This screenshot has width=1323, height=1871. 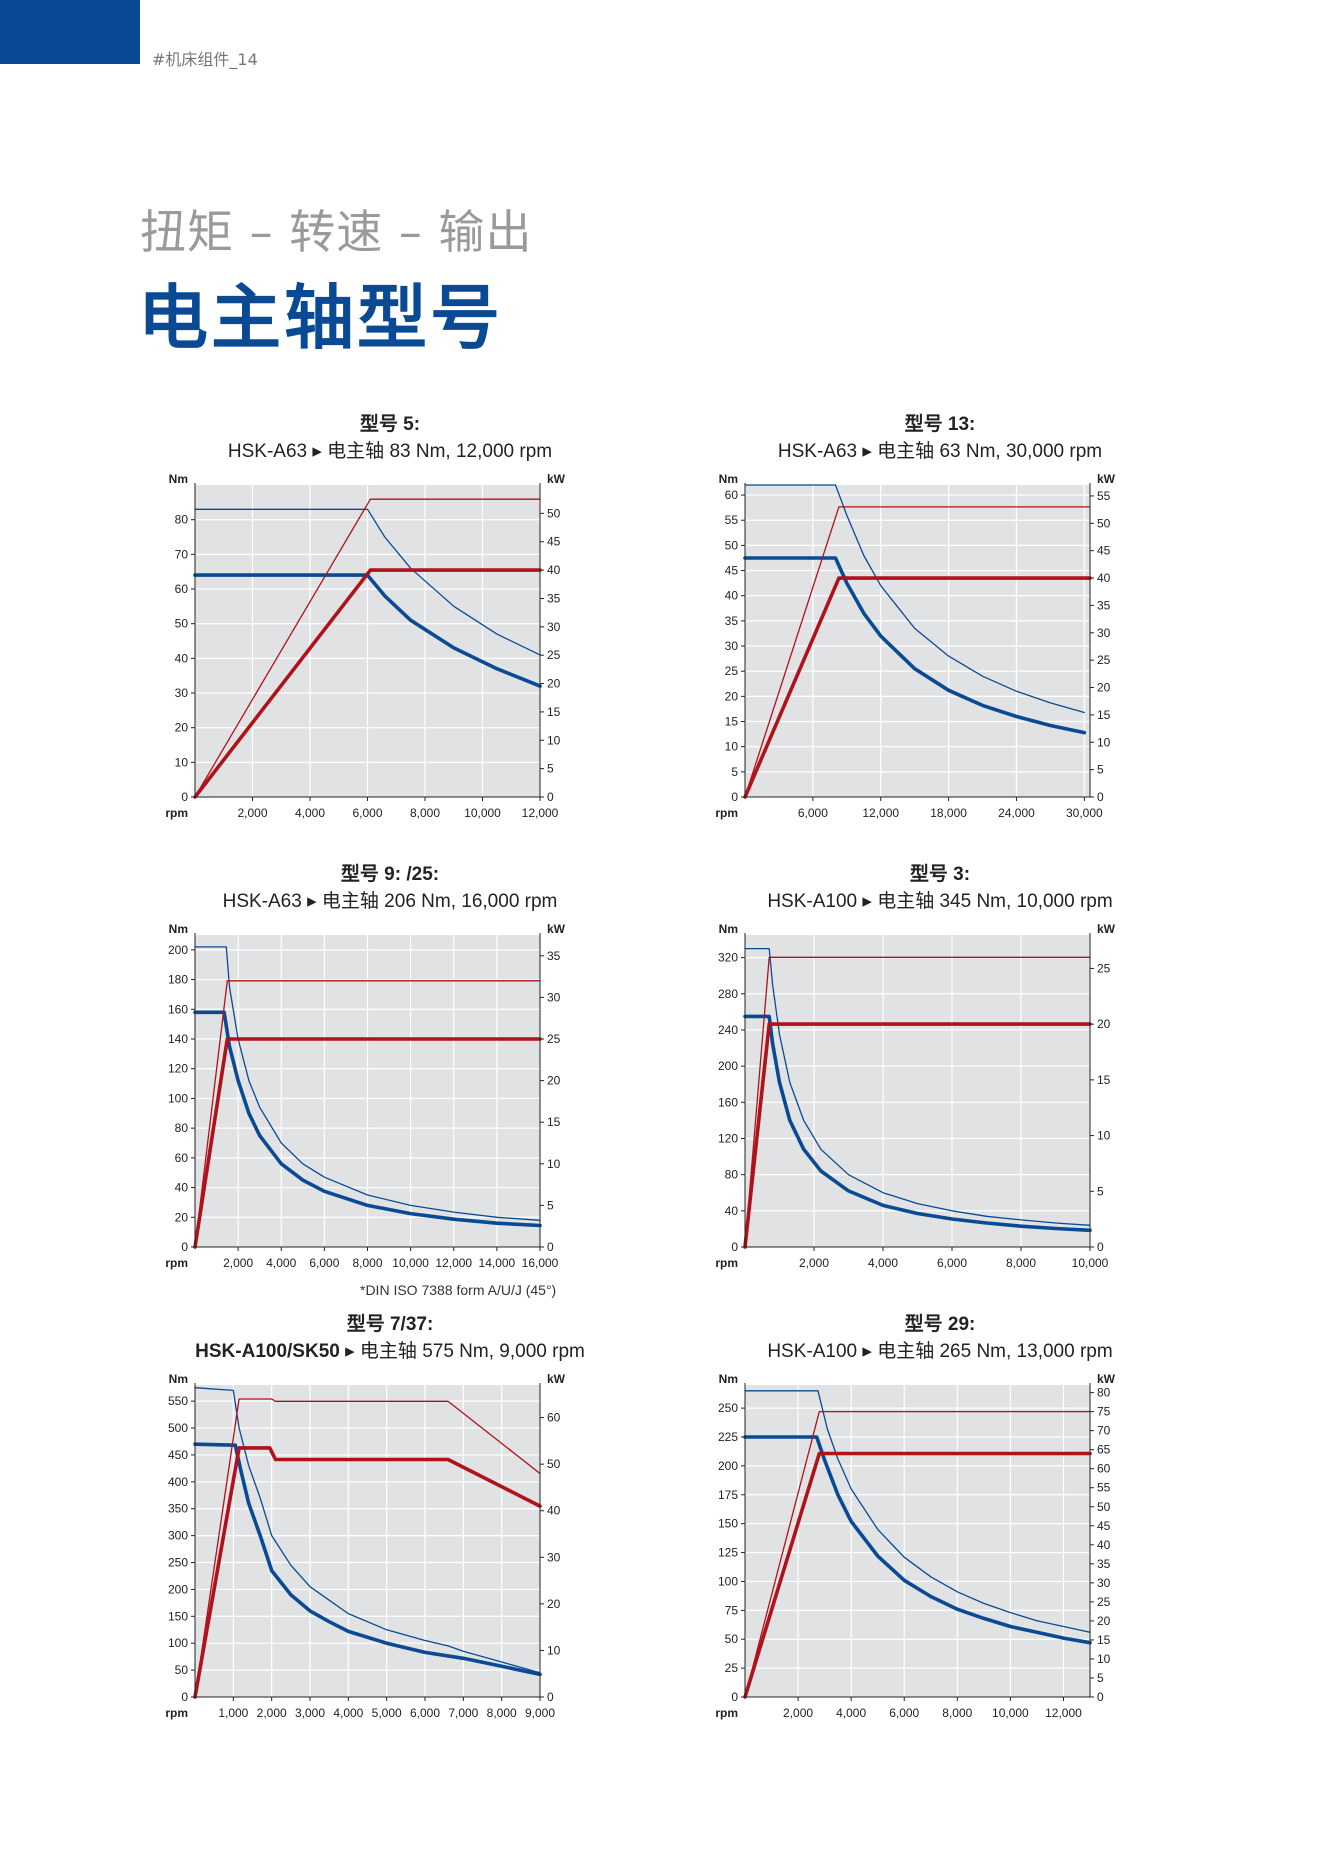 I want to click on y-tick-label: 280, so click(x=728, y=994).